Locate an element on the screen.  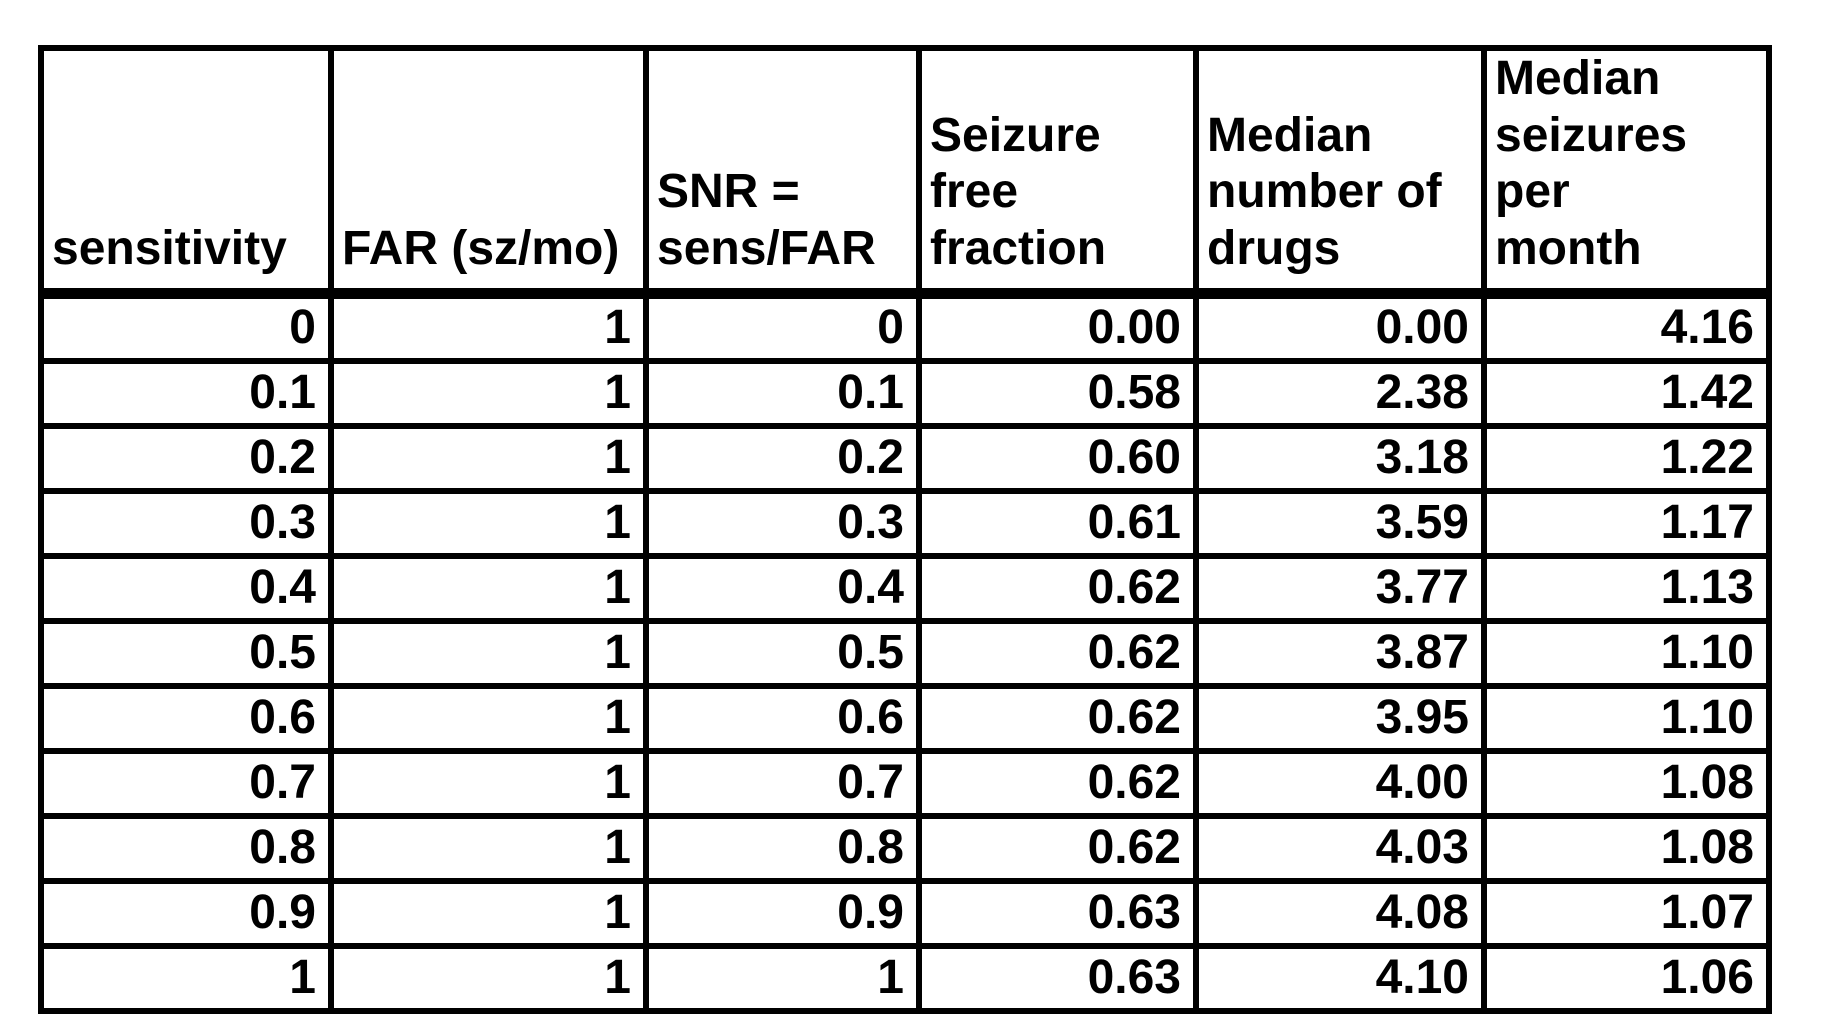
table-row: 0 1 0 0.00 0.00 4.16 is located at coordinates (905, 327).